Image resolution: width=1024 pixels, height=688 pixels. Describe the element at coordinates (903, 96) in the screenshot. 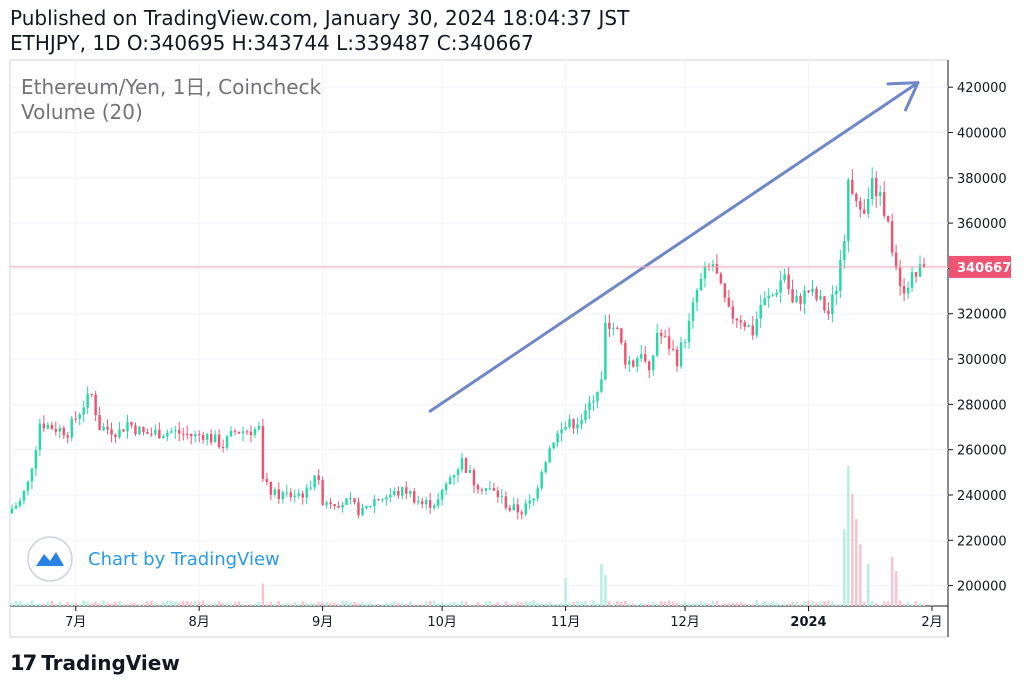

I see `trend-arrow-head` at that location.